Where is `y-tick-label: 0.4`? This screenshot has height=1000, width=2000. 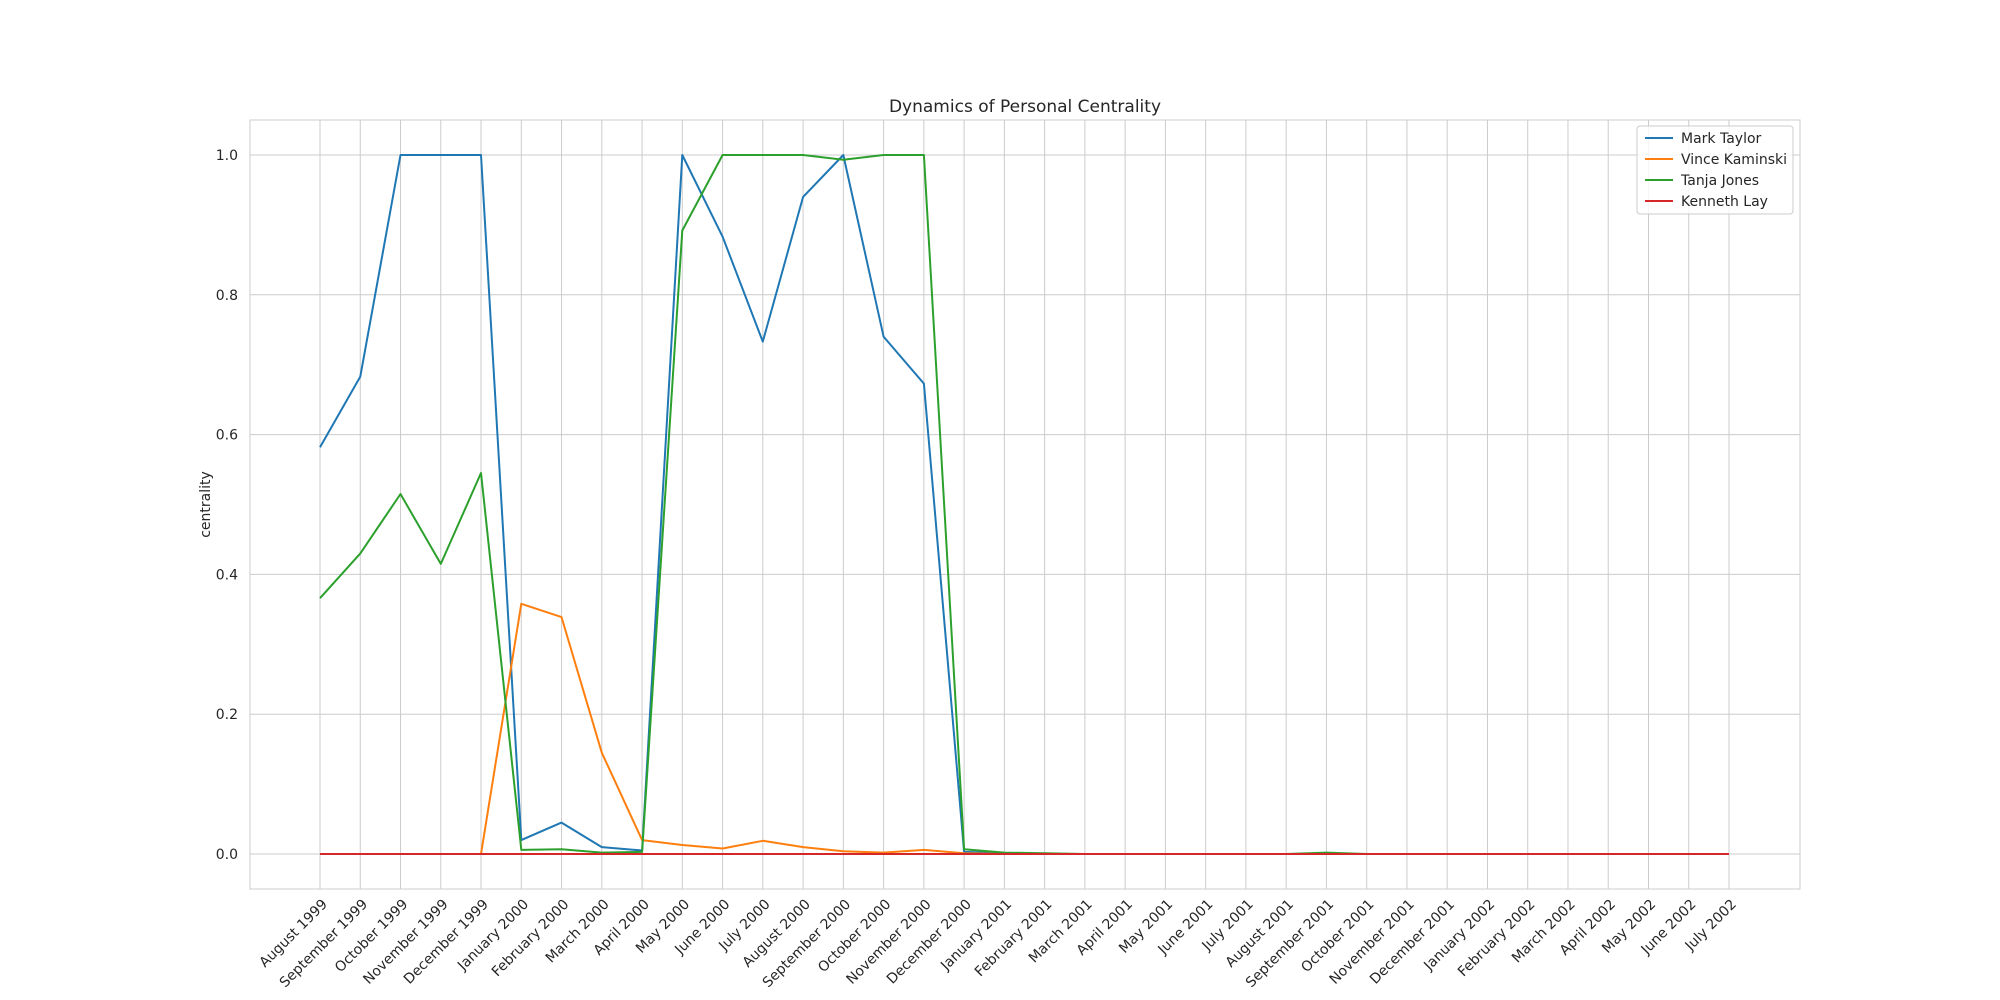 y-tick-label: 0.4 is located at coordinates (227, 575).